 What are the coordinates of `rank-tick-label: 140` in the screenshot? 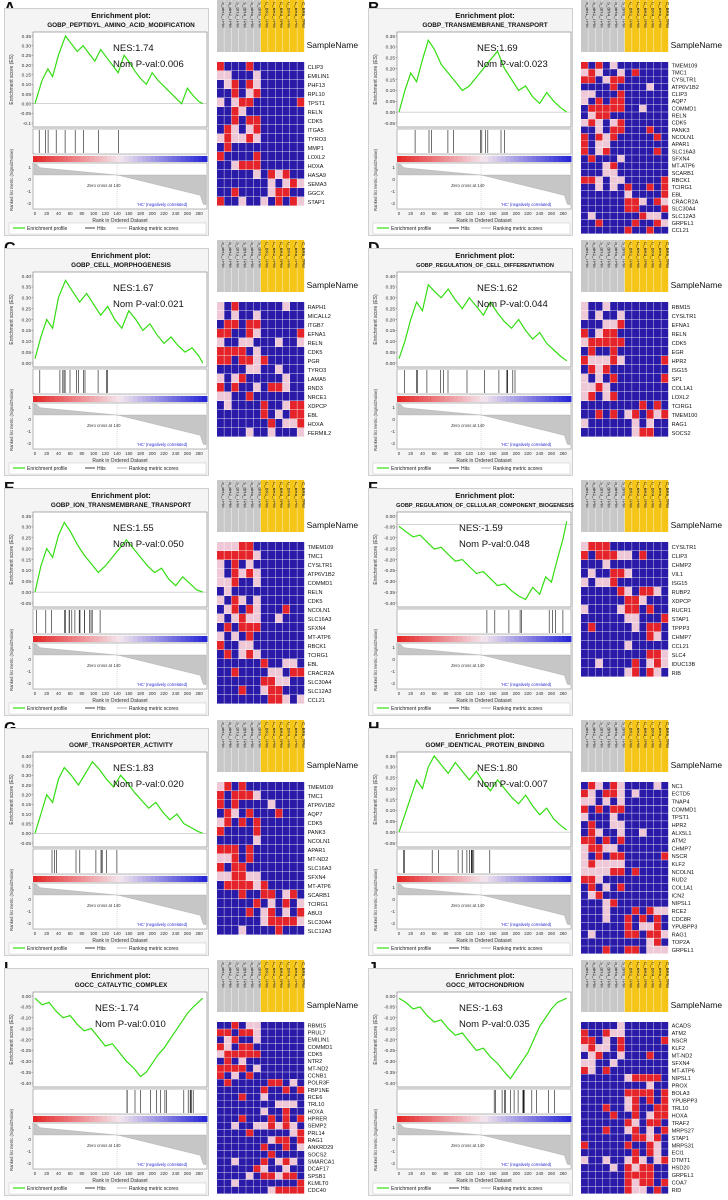 It's located at (117, 1173).